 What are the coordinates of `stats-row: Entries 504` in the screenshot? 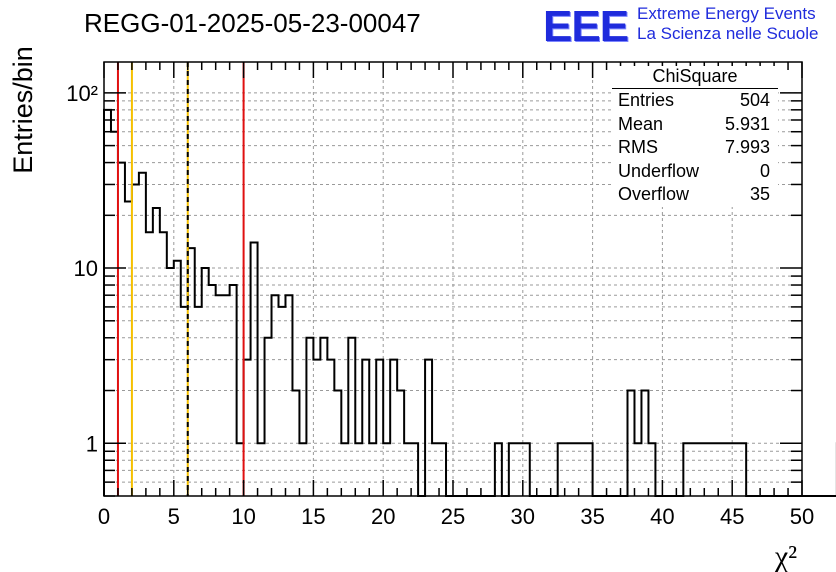 It's located at (695, 101).